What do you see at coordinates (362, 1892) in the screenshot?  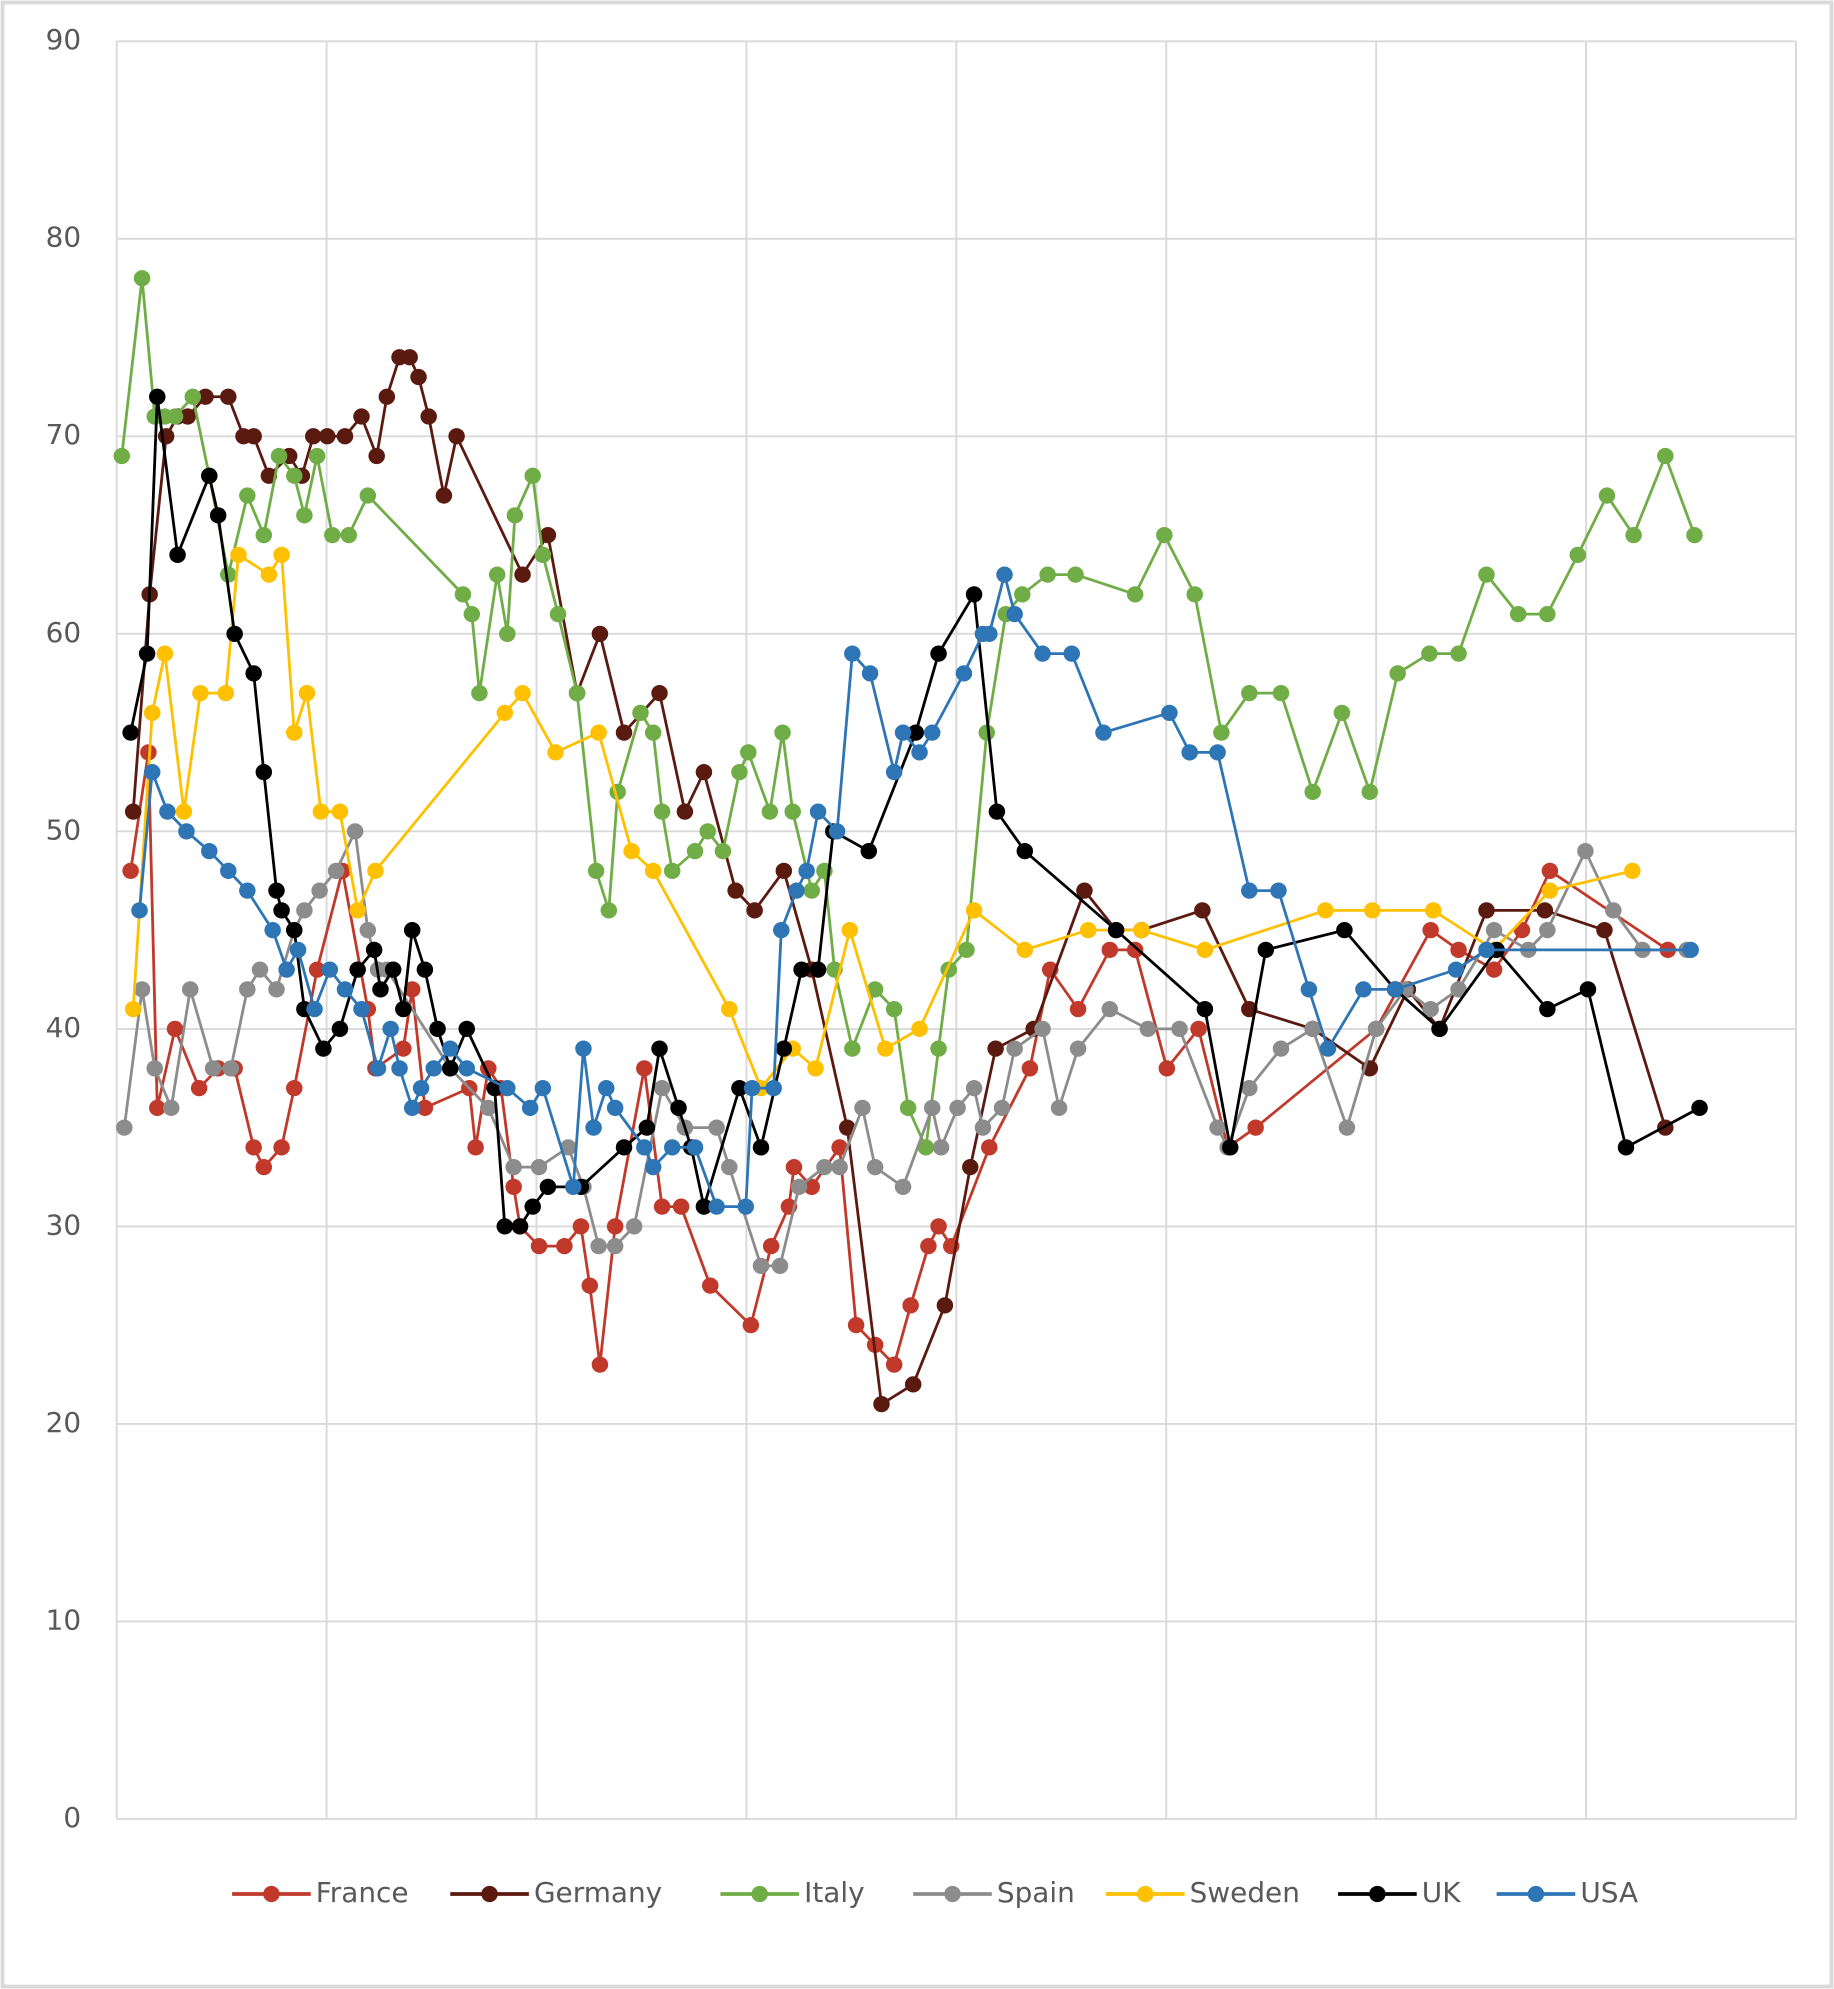 I see `legend-label: France` at bounding box center [362, 1892].